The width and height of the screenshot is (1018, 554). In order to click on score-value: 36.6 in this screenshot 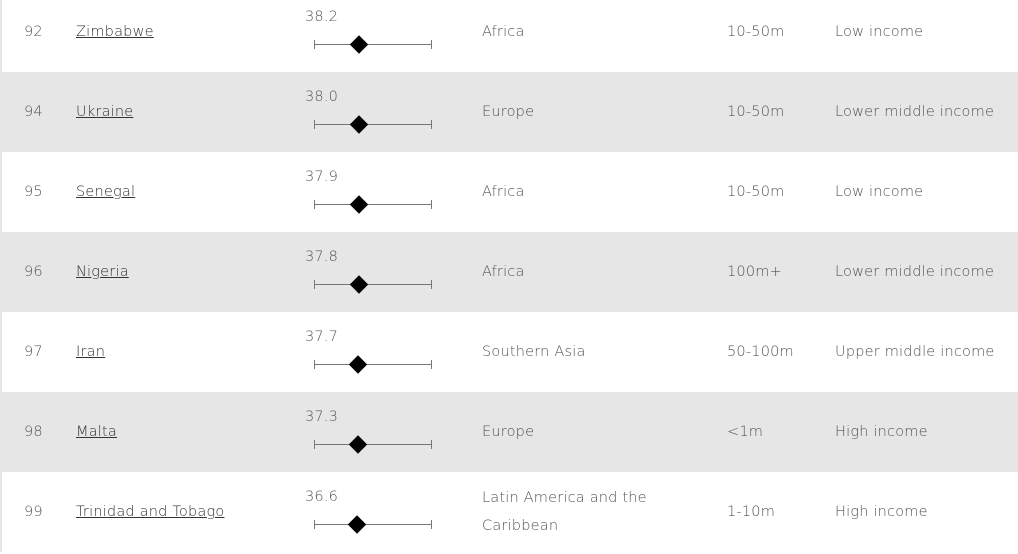, I will do `click(322, 497)`.